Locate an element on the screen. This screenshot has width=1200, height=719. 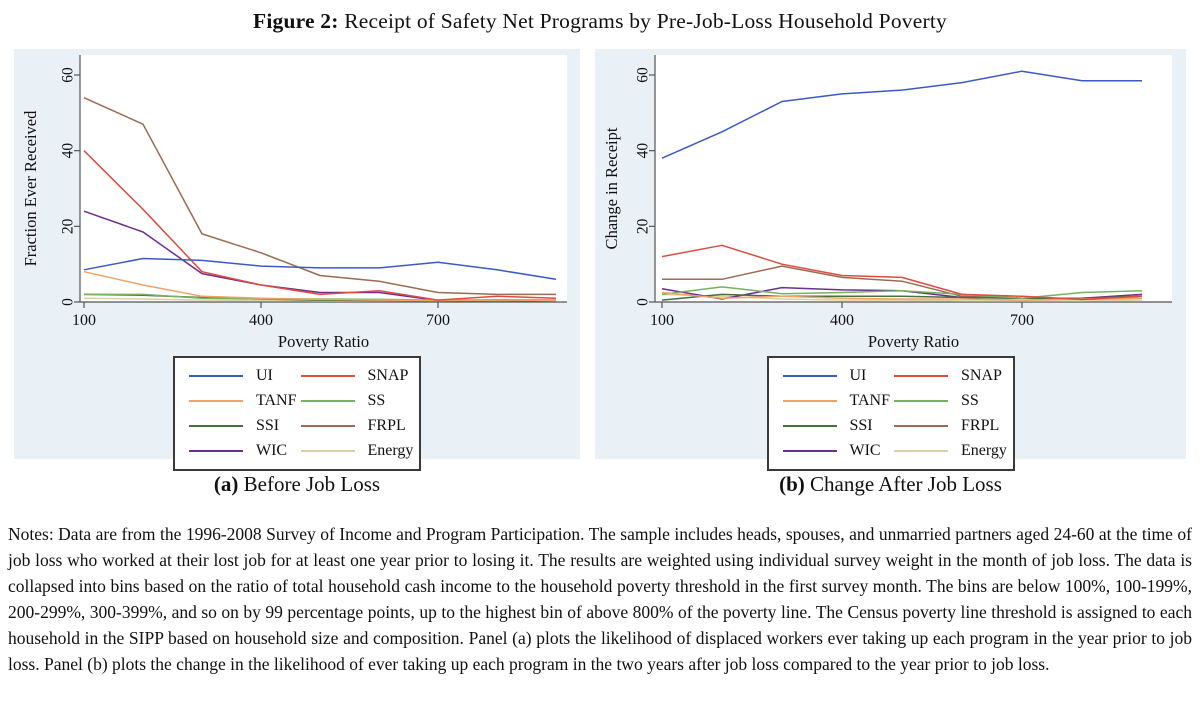
caption-b-text: Change After Job Loss is located at coordinates (903, 484).